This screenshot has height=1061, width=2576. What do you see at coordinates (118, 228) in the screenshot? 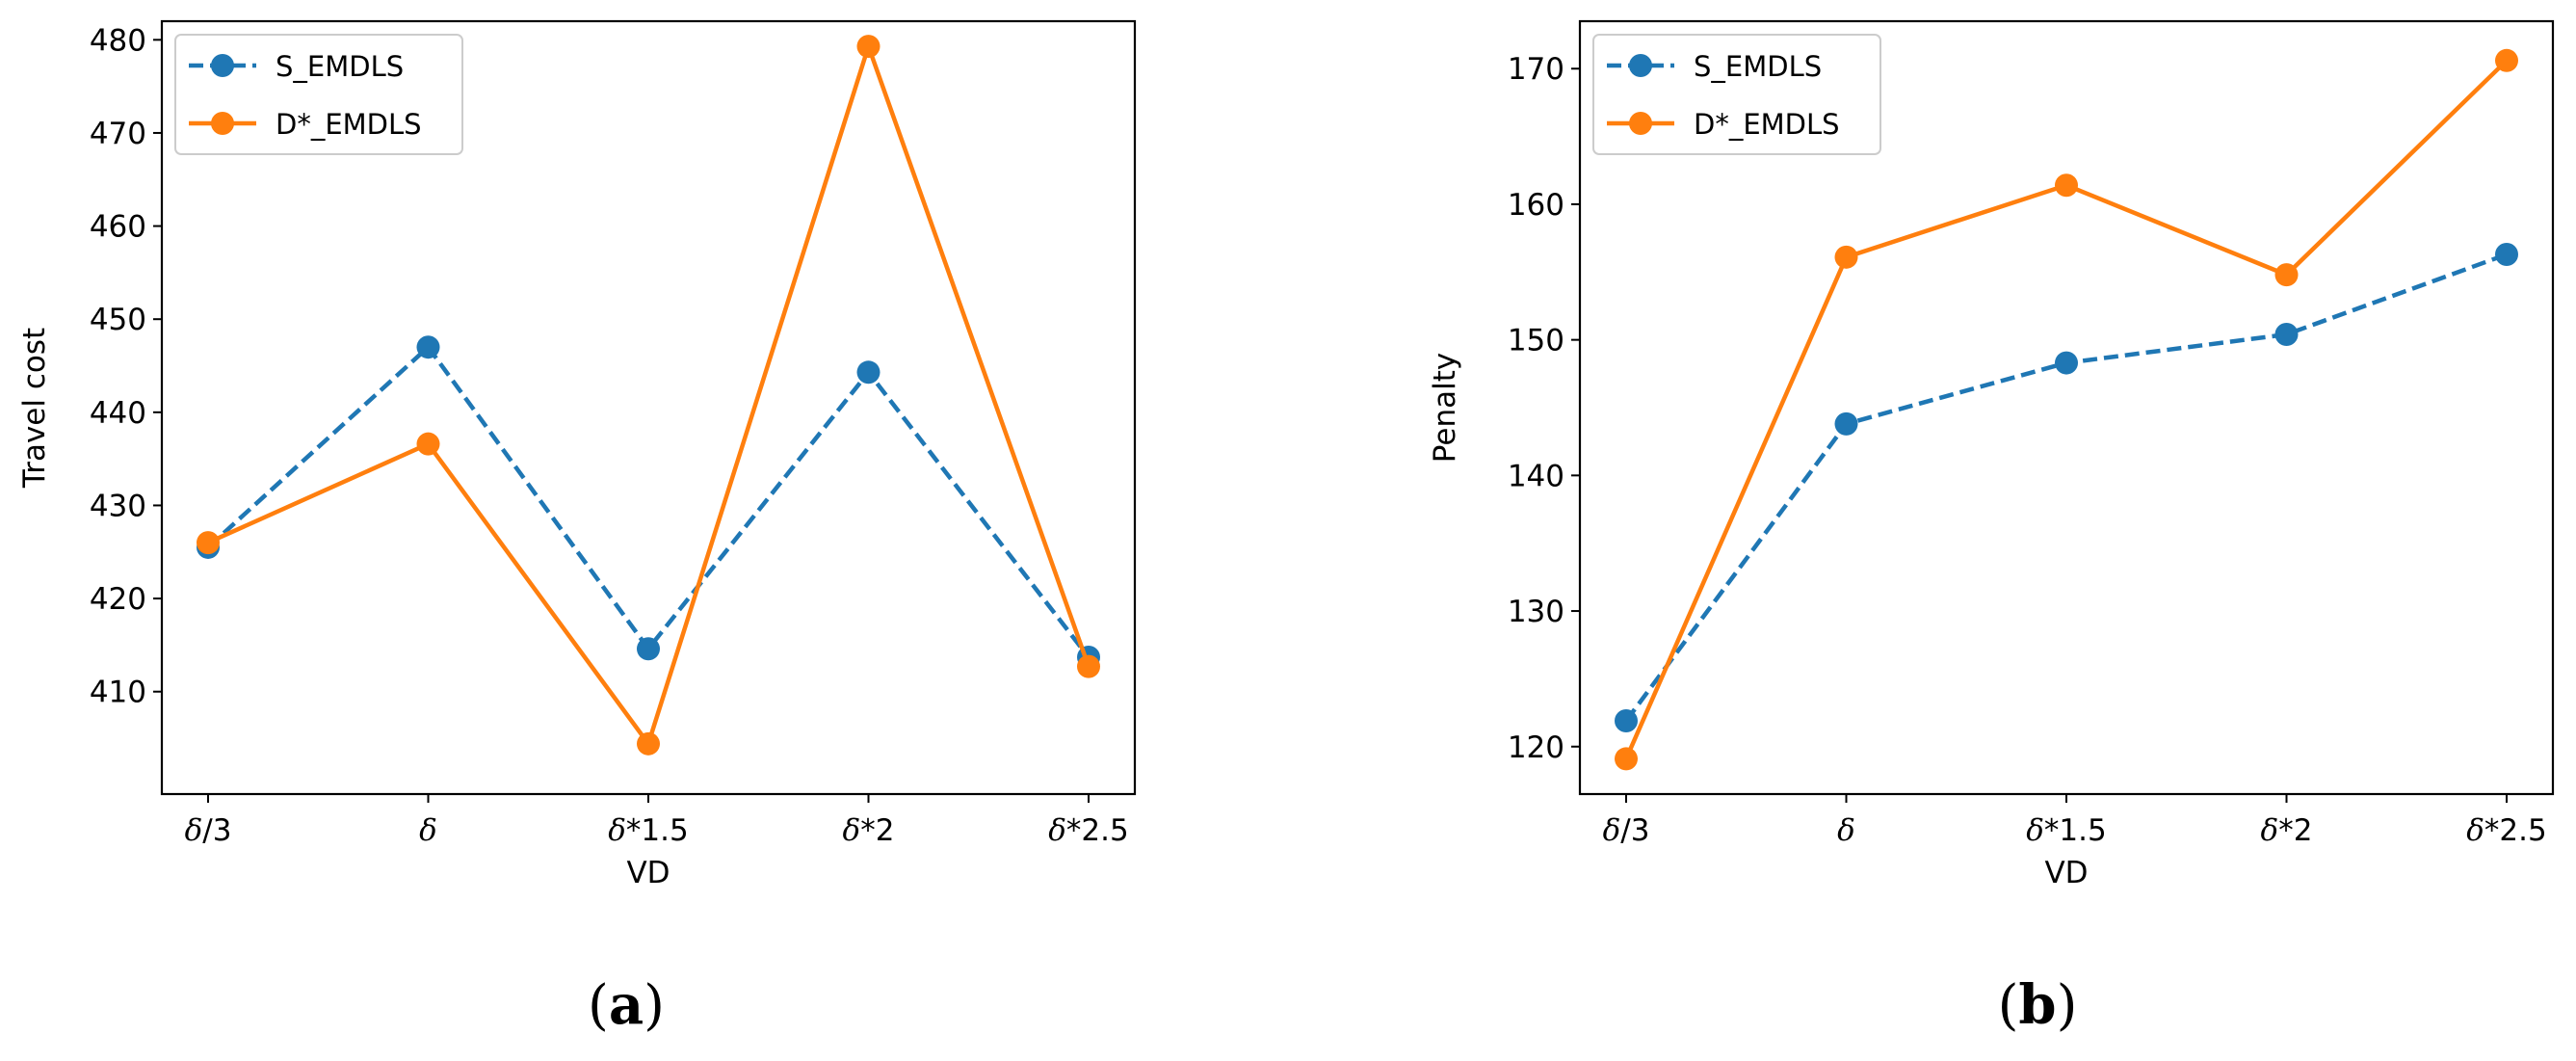
I see `y-tick-label: 460` at bounding box center [118, 228].